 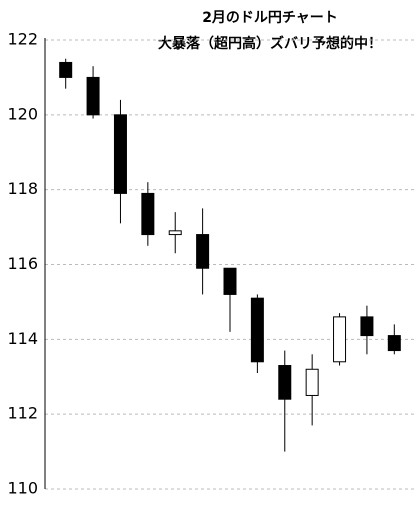 What do you see at coordinates (22, 188) in the screenshot?
I see `y-tick-label: 118` at bounding box center [22, 188].